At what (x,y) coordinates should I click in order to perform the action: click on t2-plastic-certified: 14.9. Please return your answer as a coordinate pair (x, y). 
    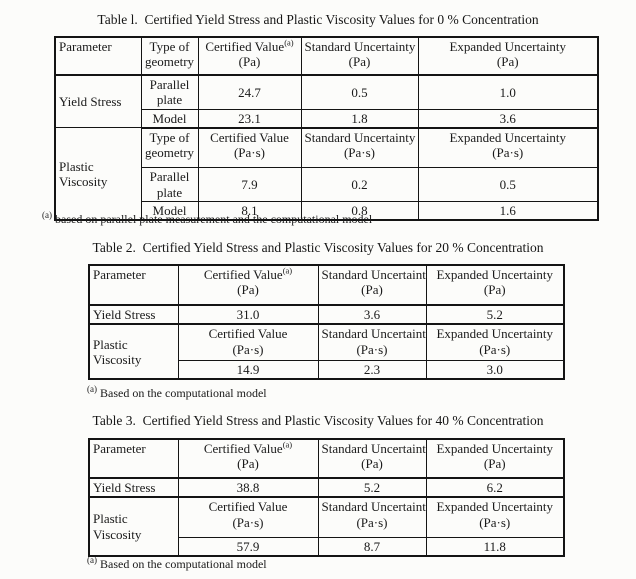
    Looking at the image, I should click on (248, 369).